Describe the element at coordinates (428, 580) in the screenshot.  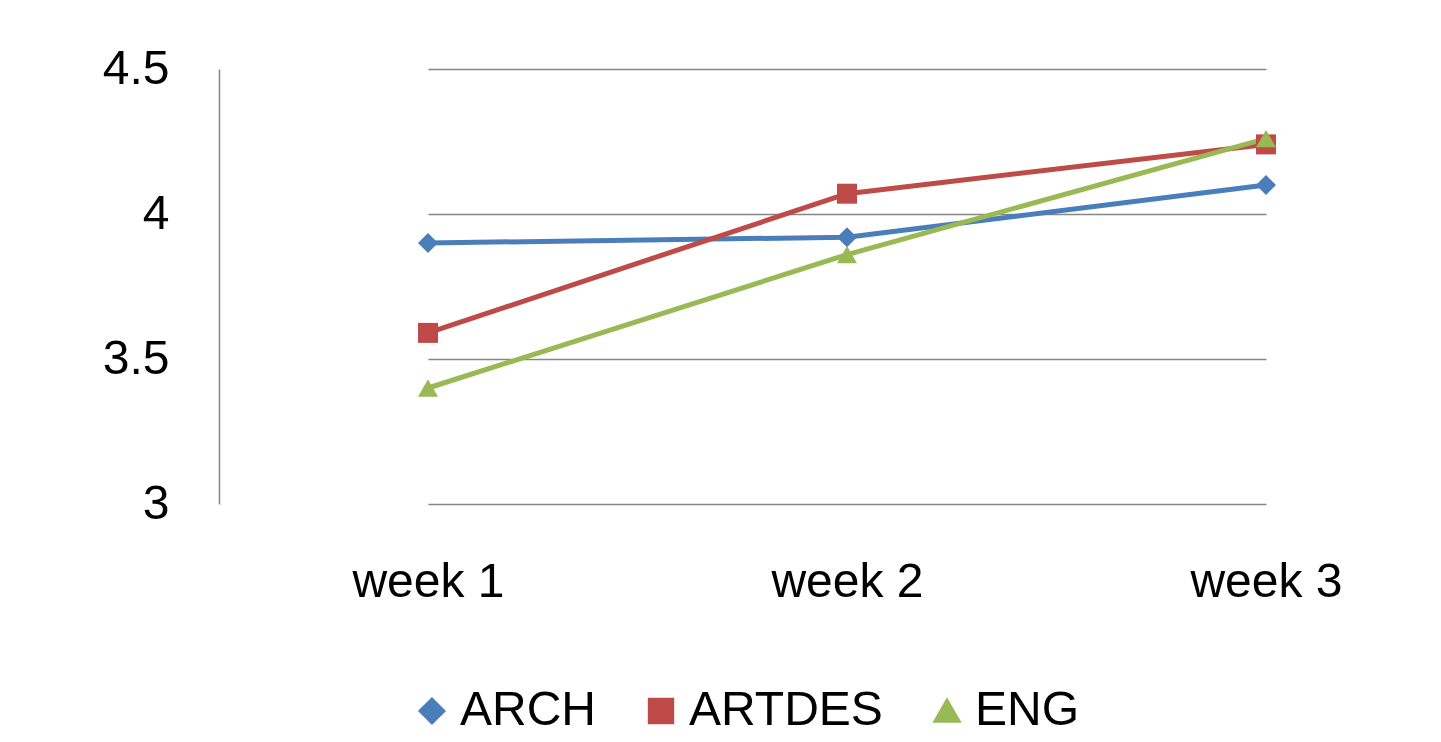
I see `x-tick-label: week 1` at that location.